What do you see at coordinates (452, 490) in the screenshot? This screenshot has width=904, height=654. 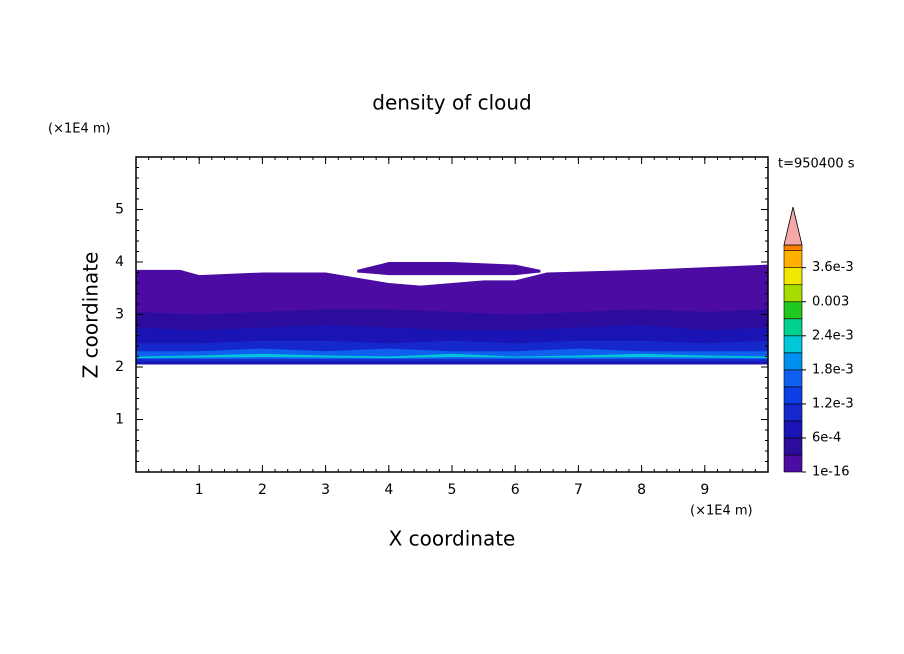 I see `x-tick-label: 5` at bounding box center [452, 490].